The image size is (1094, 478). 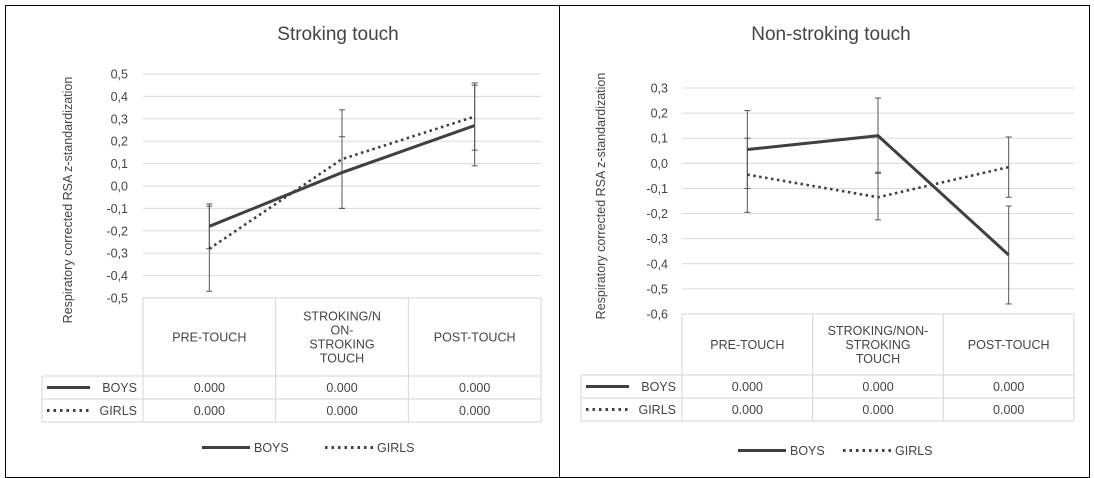 I want to click on y-tick-label: -0,6, so click(x=657, y=315).